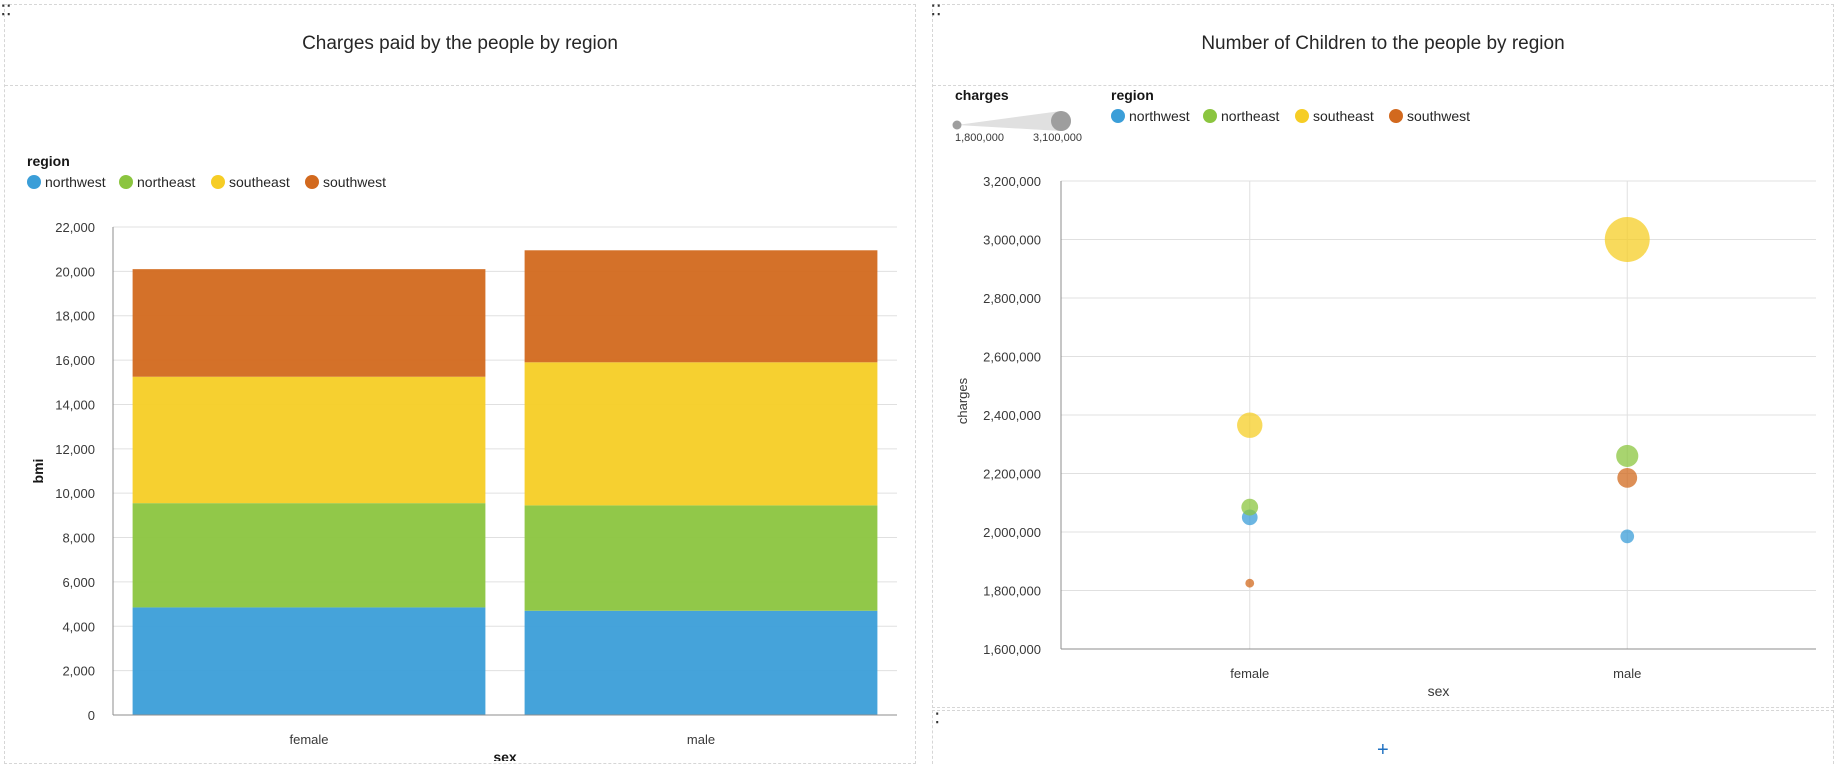 The image size is (1846, 764). What do you see at coordinates (91, 715) in the screenshot?
I see `y-tick-label: 0` at bounding box center [91, 715].